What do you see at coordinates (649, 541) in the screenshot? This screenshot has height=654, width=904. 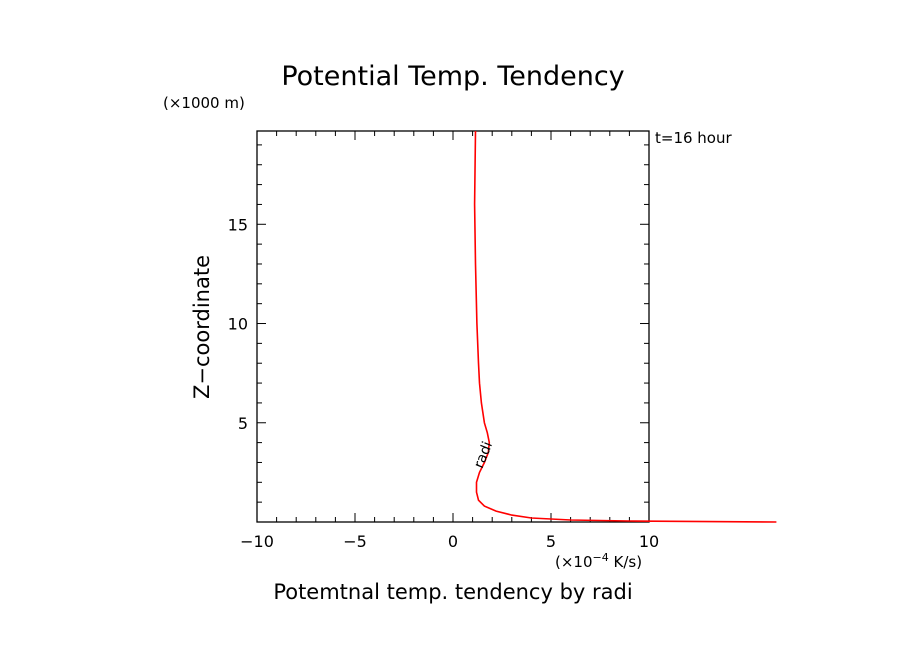 I see `x-tick-label: 10` at bounding box center [649, 541].